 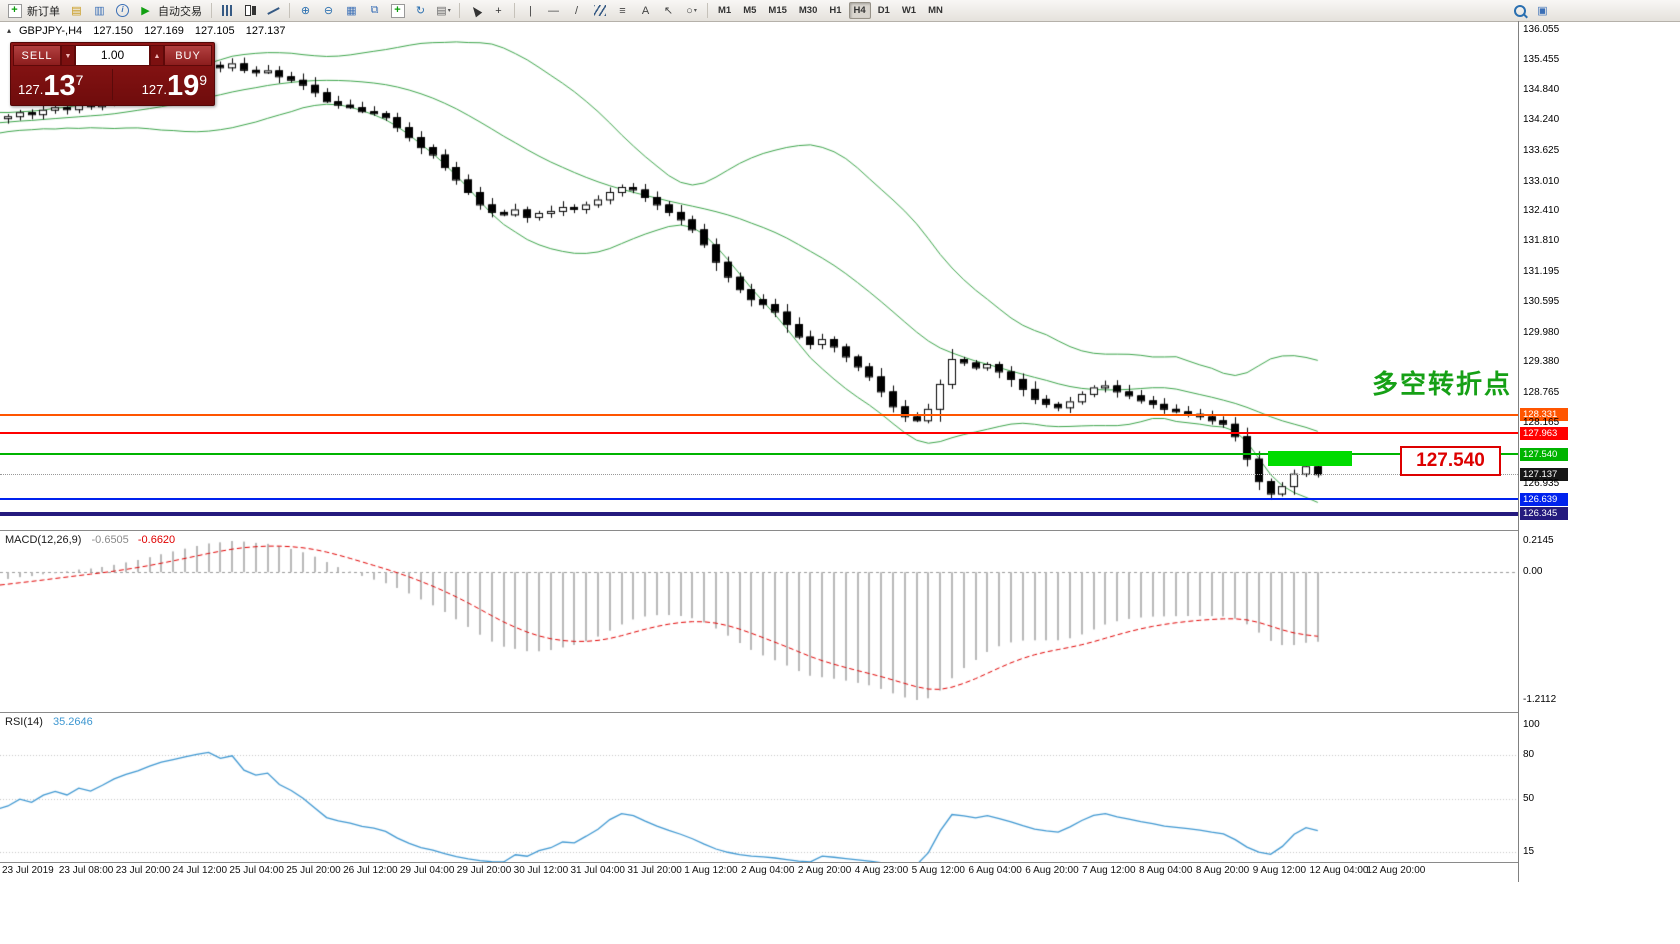 What do you see at coordinates (1529, 799) in the screenshot?
I see `rsi-scale-label: 50` at bounding box center [1529, 799].